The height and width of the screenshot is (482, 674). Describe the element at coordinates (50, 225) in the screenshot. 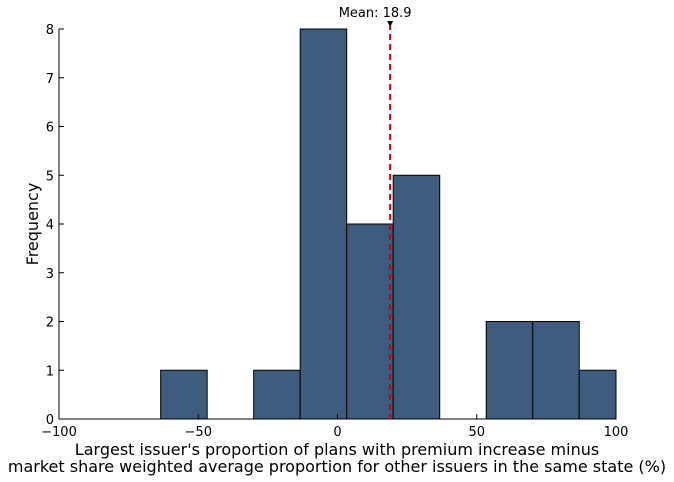

I see `y-tick-label: 4` at that location.